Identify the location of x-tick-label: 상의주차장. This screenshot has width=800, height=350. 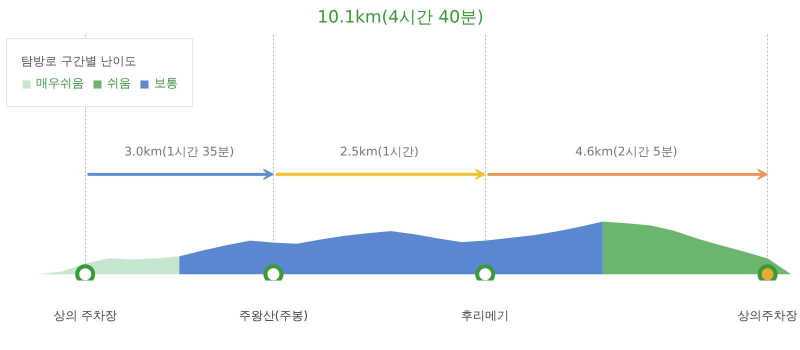
(768, 315).